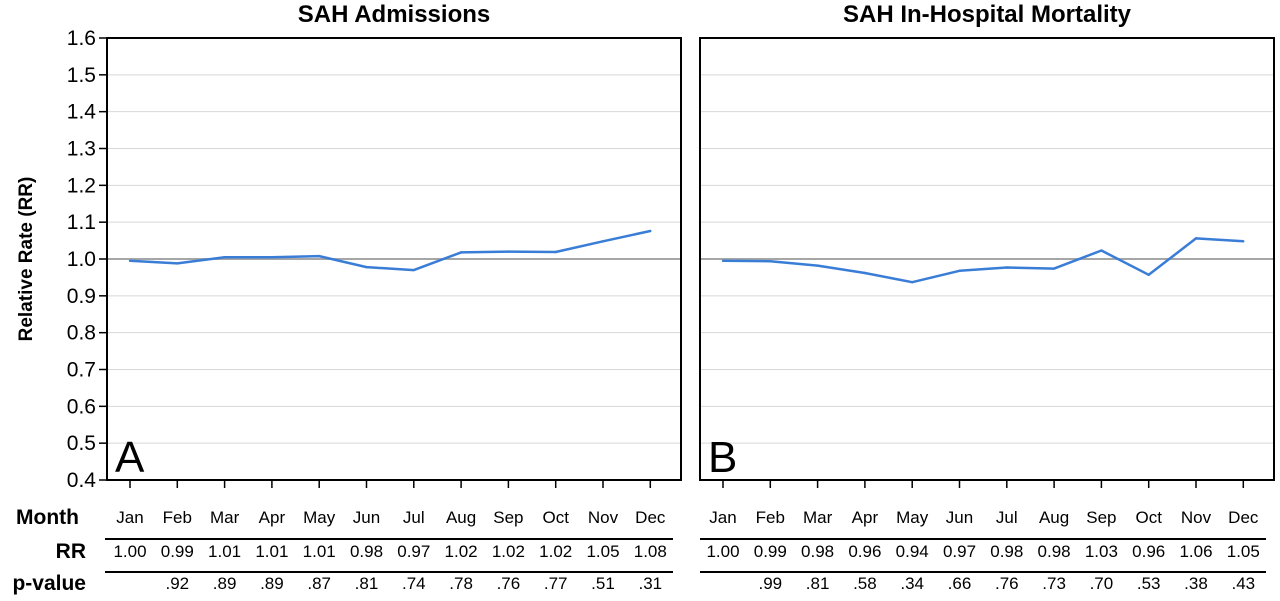 This screenshot has width=1280, height=601. I want to click on p-value: .70, so click(1102, 583).